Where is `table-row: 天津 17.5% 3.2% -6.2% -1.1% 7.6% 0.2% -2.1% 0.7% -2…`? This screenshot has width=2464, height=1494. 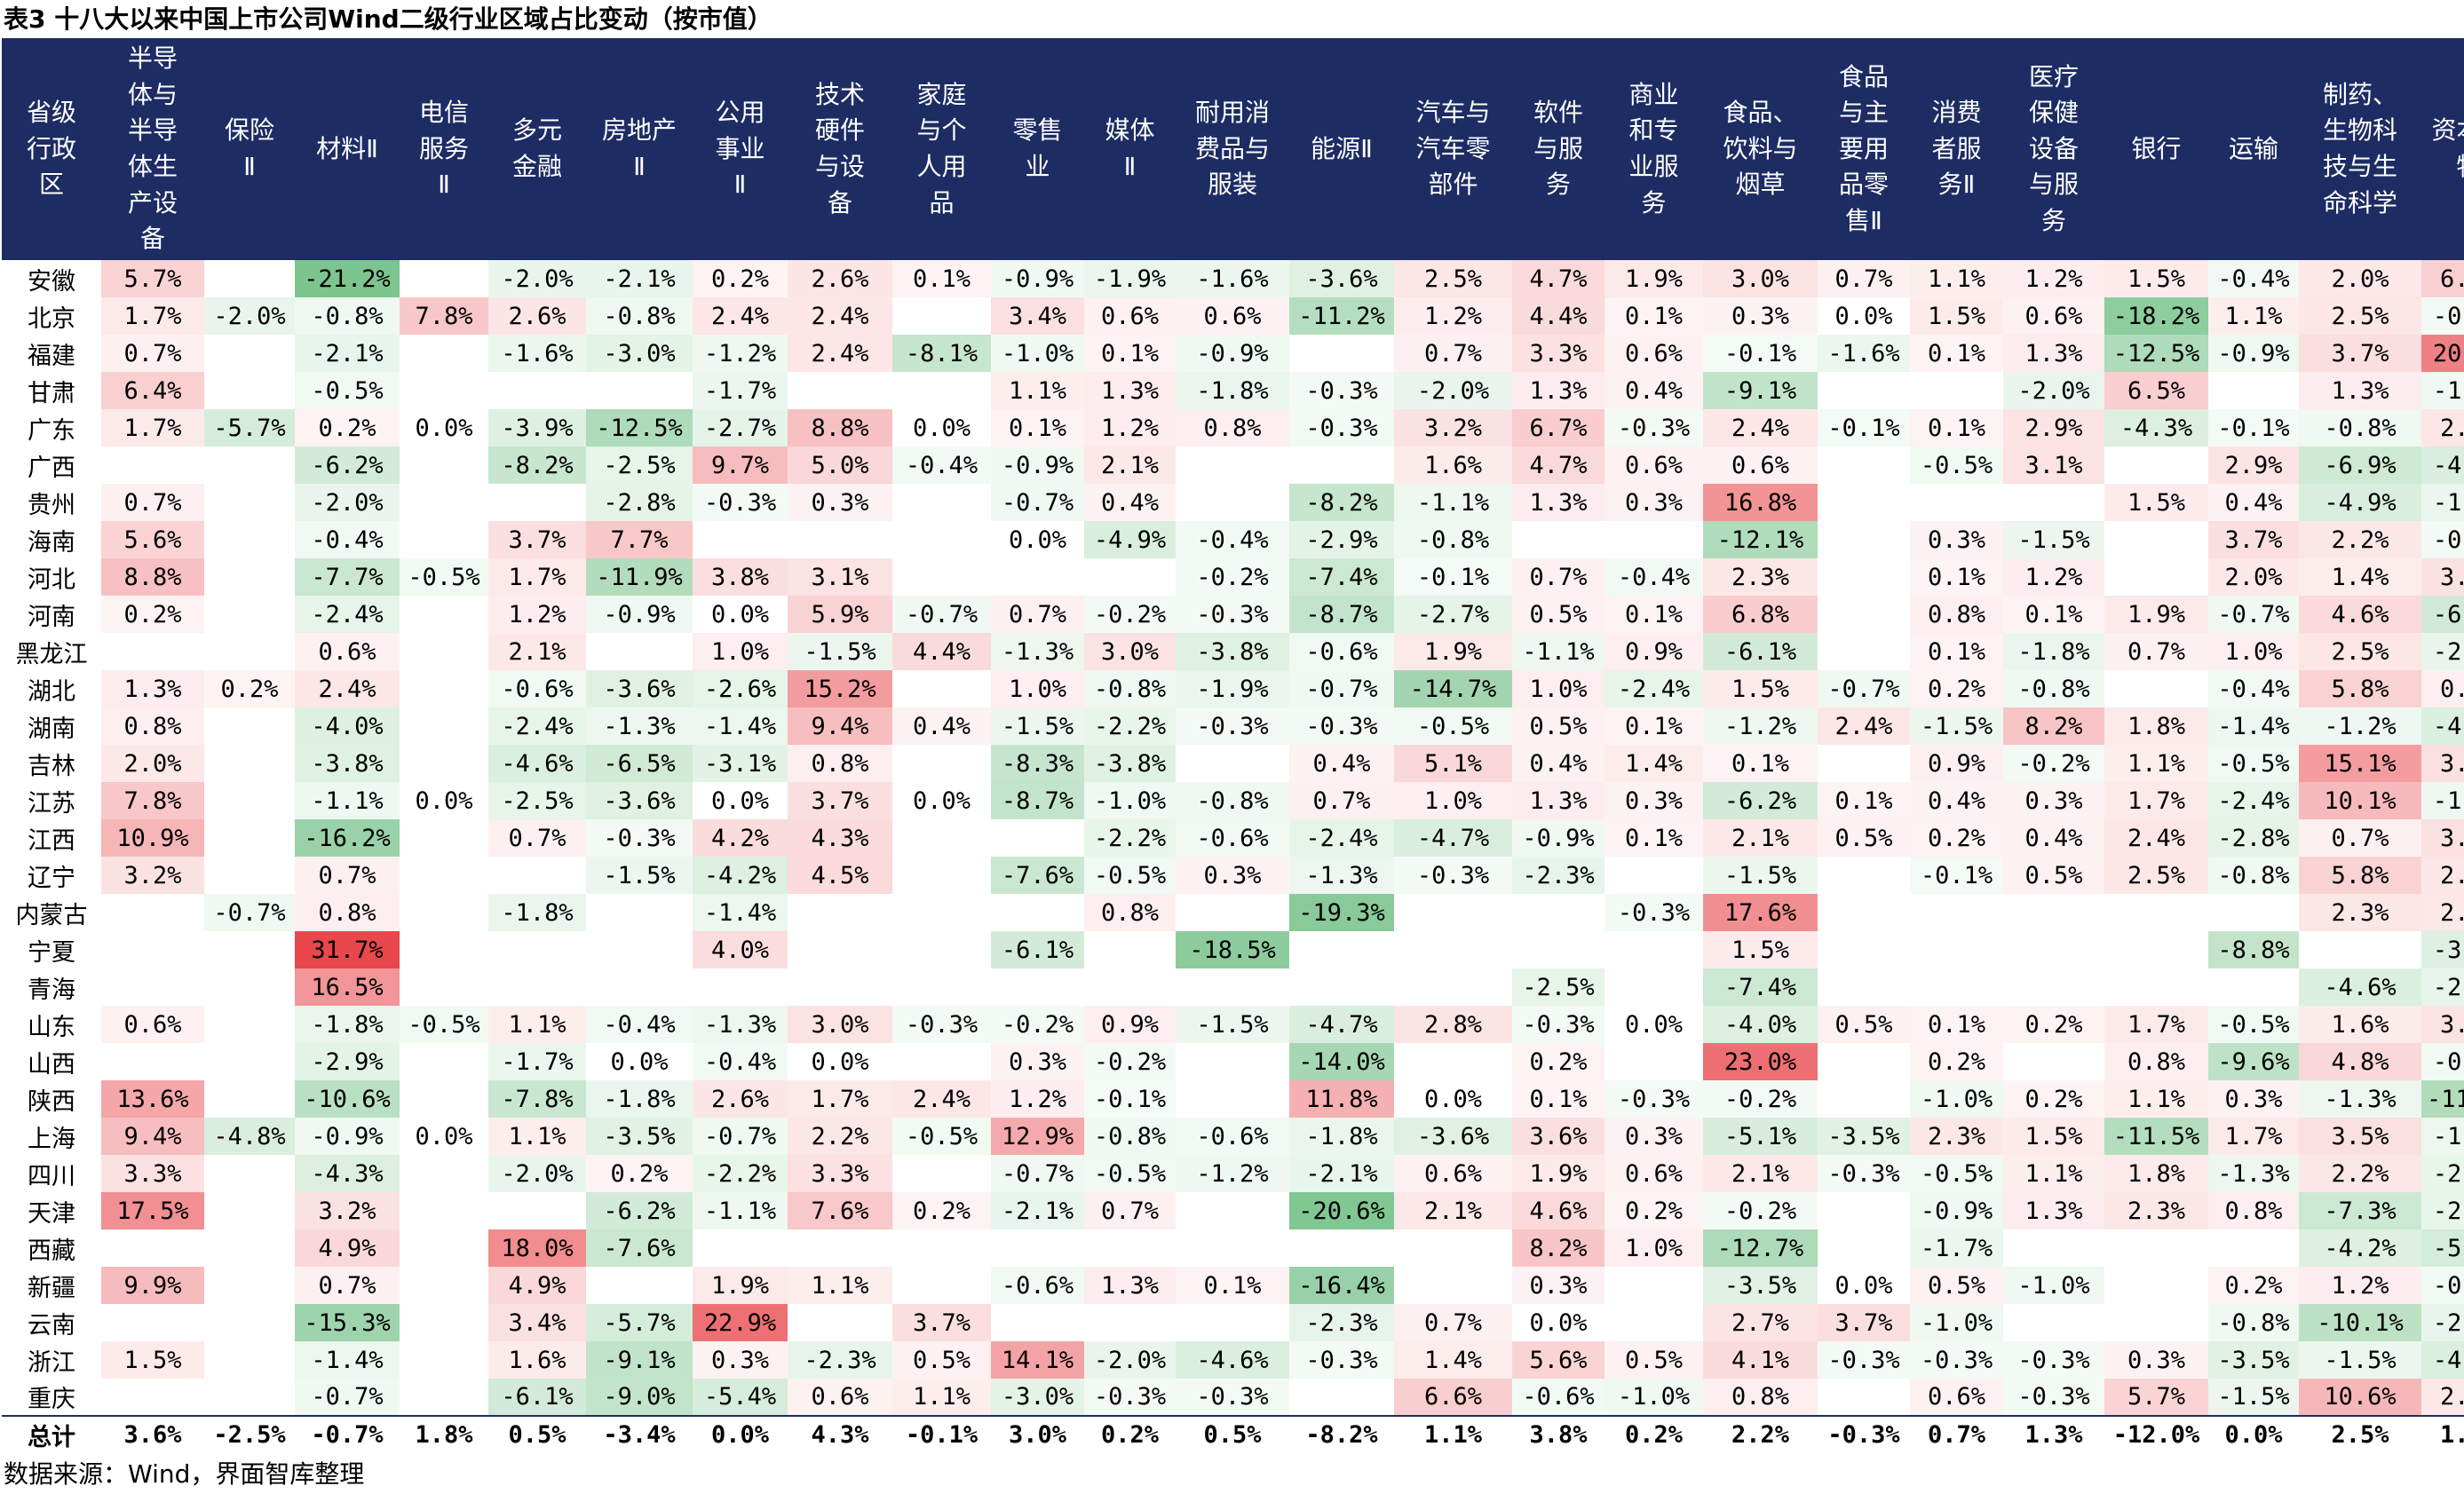
table-row: 天津 17.5% 3.2% -6.2% -1.1% 7.6% 0.2% -2.1% 0.7% -2… is located at coordinates (1233, 1210).